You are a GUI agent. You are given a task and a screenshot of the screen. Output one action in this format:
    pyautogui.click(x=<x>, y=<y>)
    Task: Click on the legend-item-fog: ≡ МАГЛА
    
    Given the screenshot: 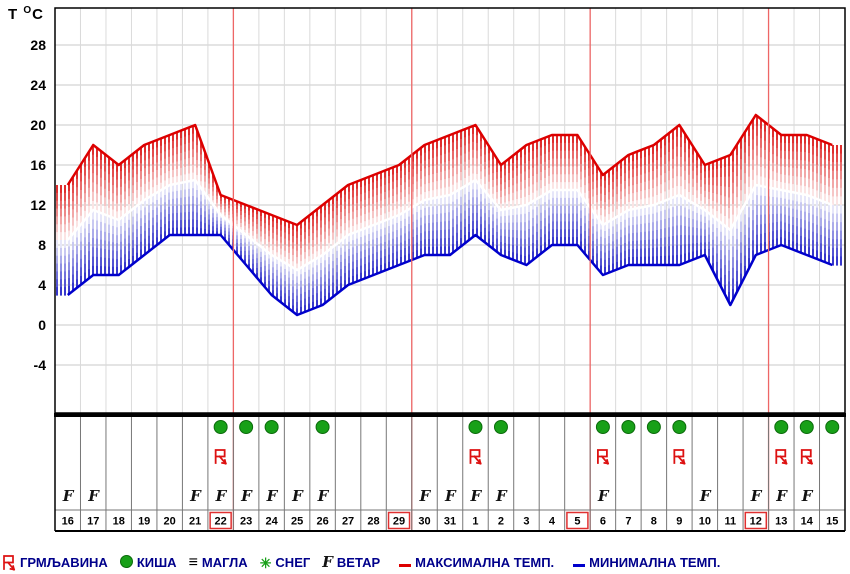 What is the action you would take?
    pyautogui.click(x=218, y=562)
    